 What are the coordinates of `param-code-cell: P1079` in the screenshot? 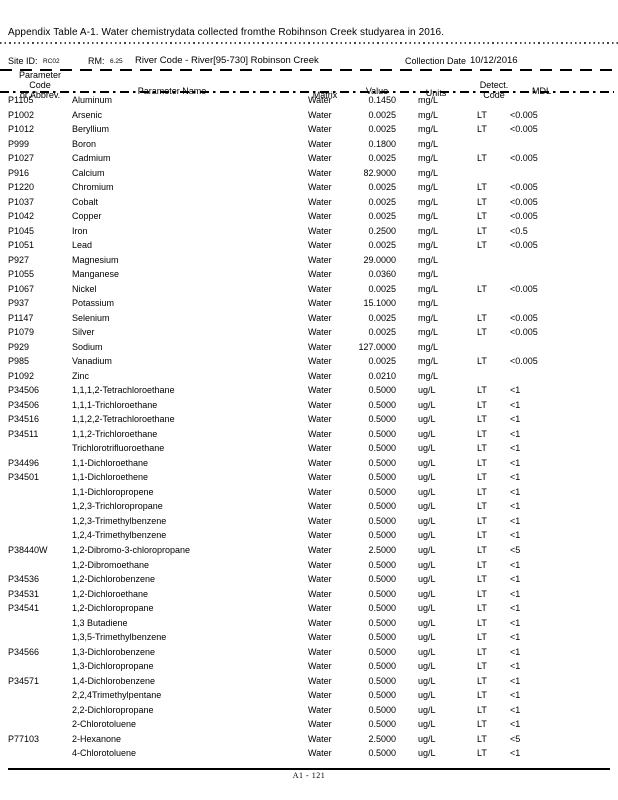 It's located at (21, 332).